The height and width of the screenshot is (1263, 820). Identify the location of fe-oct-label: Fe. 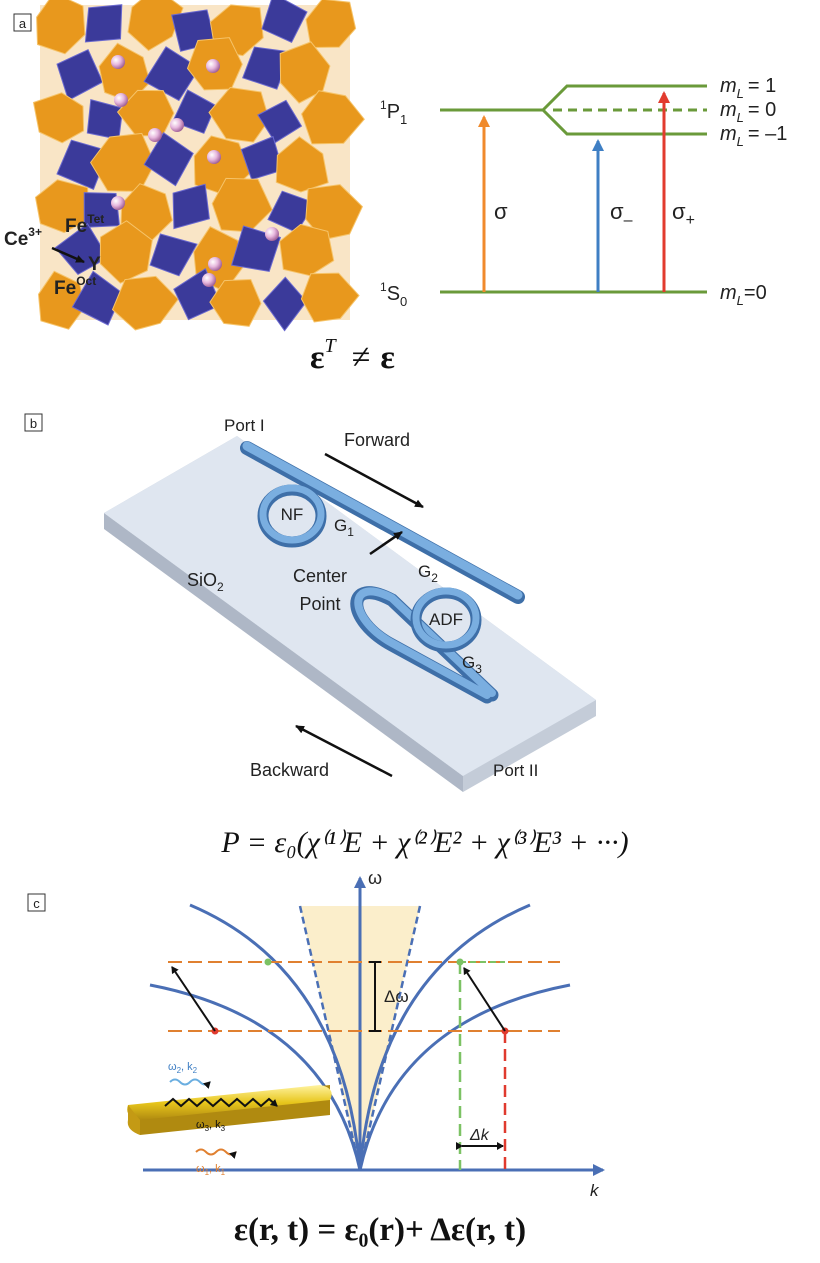
(65, 288).